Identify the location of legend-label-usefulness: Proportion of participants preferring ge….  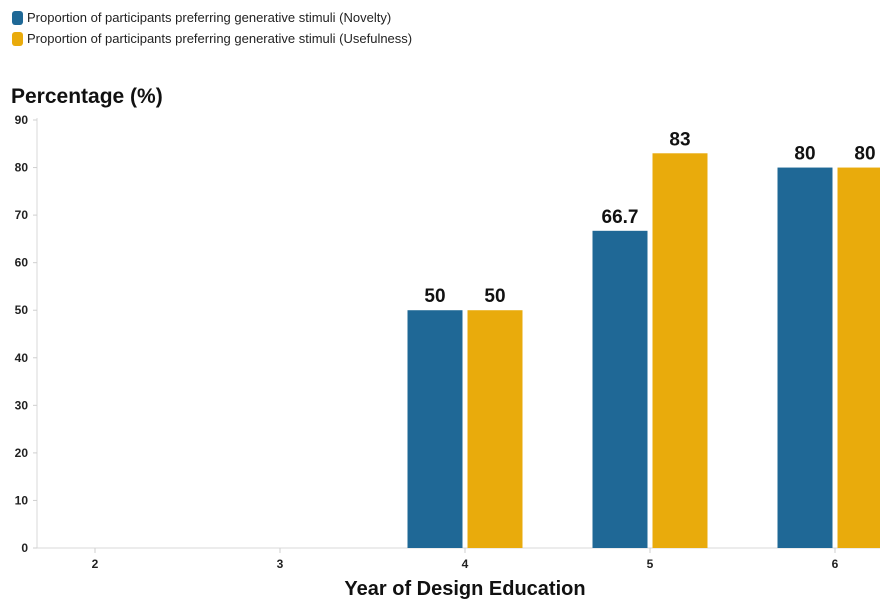
(220, 38).